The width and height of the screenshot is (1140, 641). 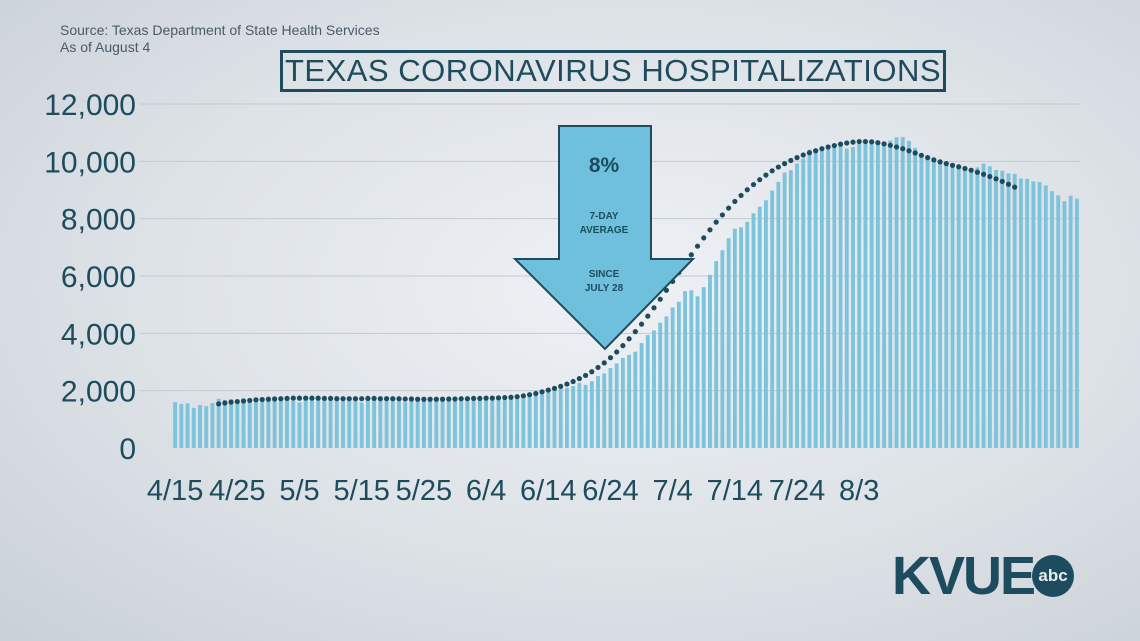 What do you see at coordinates (672, 491) in the screenshot?
I see `x-tick-label: 7/4` at bounding box center [672, 491].